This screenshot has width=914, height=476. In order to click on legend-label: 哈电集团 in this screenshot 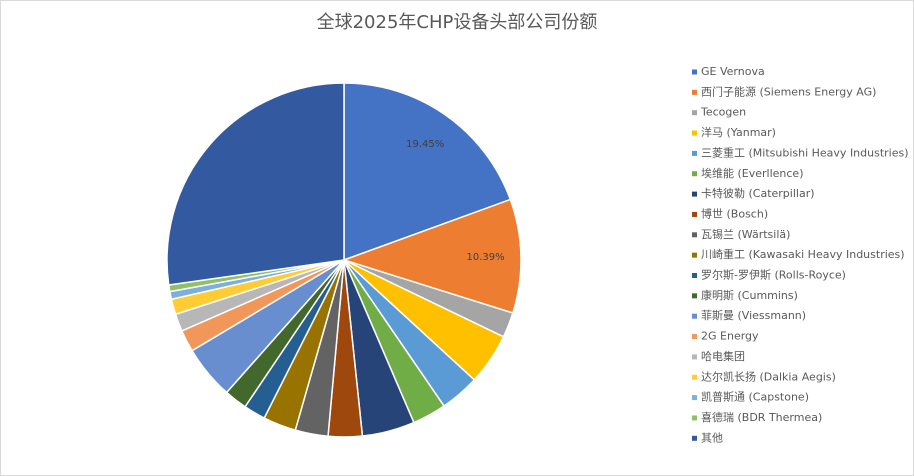, I will do `click(723, 356)`.